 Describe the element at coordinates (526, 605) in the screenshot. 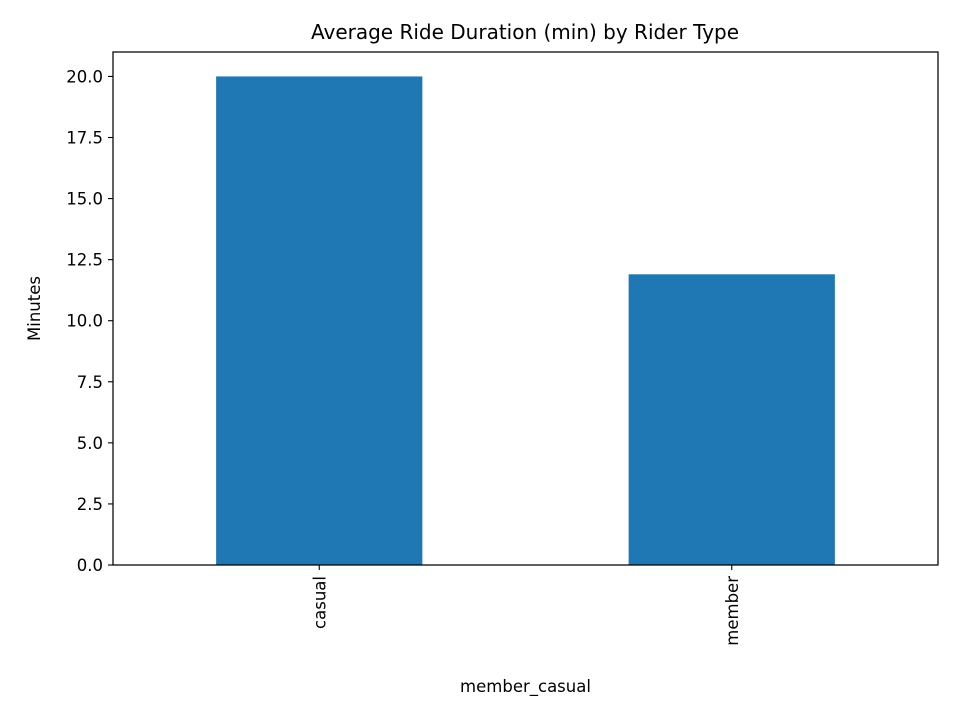

I see `x-ticks-group: casual member` at that location.